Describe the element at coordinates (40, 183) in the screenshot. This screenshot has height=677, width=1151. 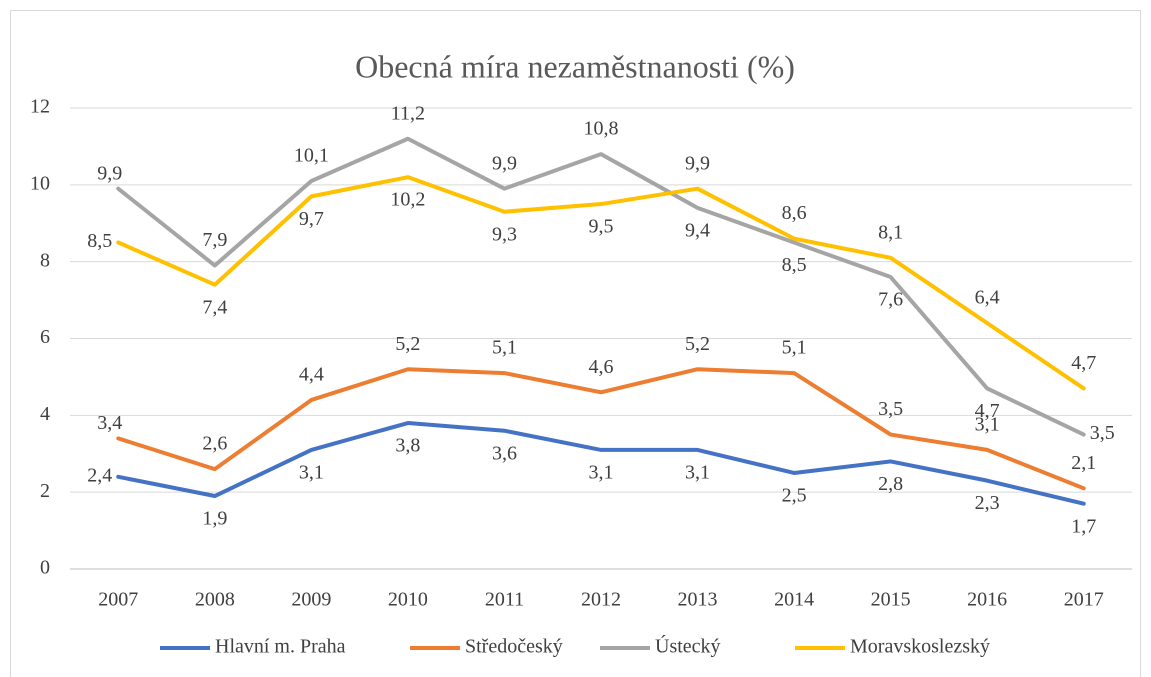
I see `y-tick-label: 10` at that location.